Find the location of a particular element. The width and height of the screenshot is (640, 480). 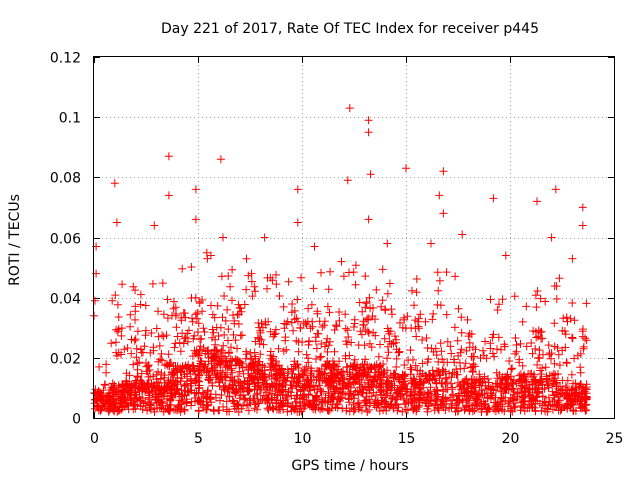

x-tick-label: 20 is located at coordinates (511, 439).